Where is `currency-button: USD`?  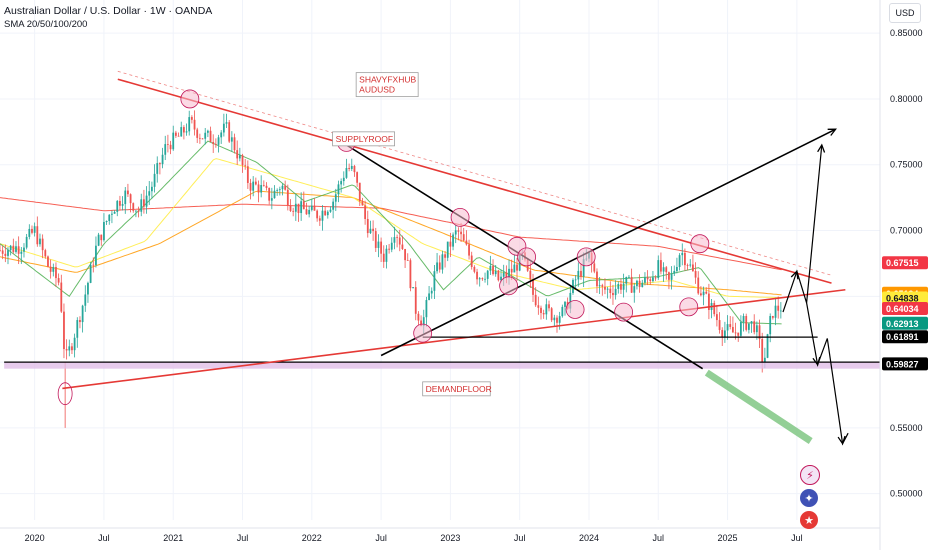 currency-button: USD is located at coordinates (905, 13).